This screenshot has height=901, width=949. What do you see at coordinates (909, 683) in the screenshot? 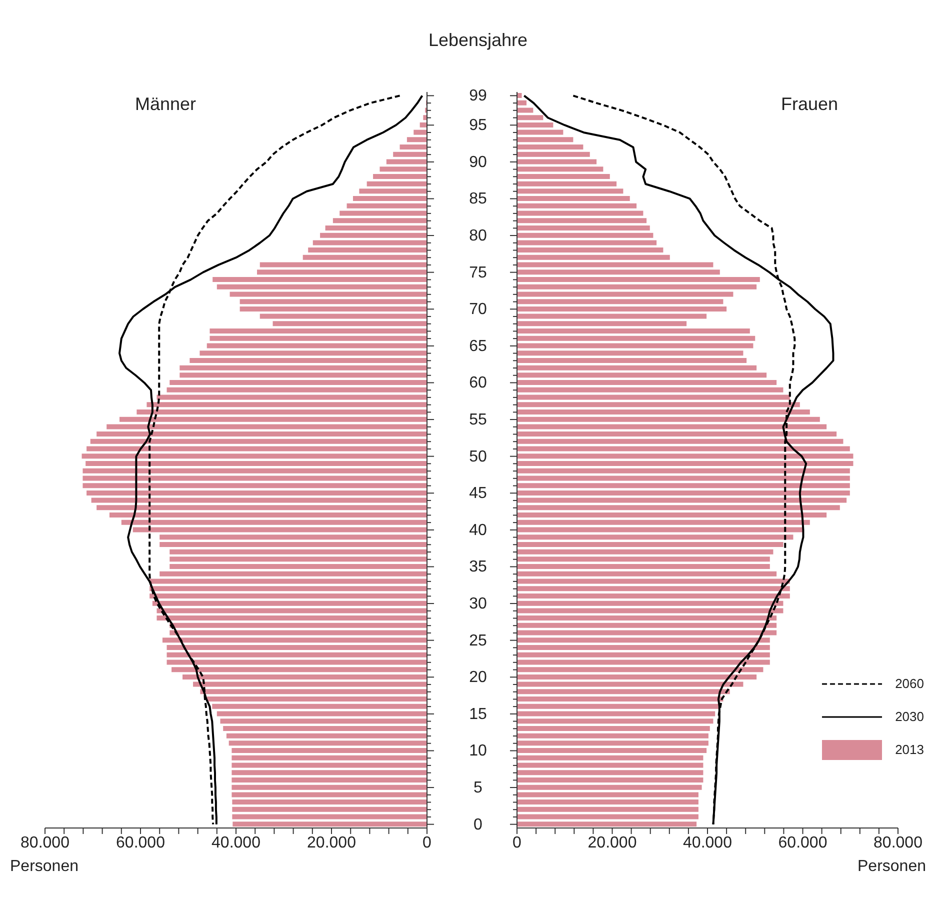
I see `legend-label: 2060` at bounding box center [909, 683].